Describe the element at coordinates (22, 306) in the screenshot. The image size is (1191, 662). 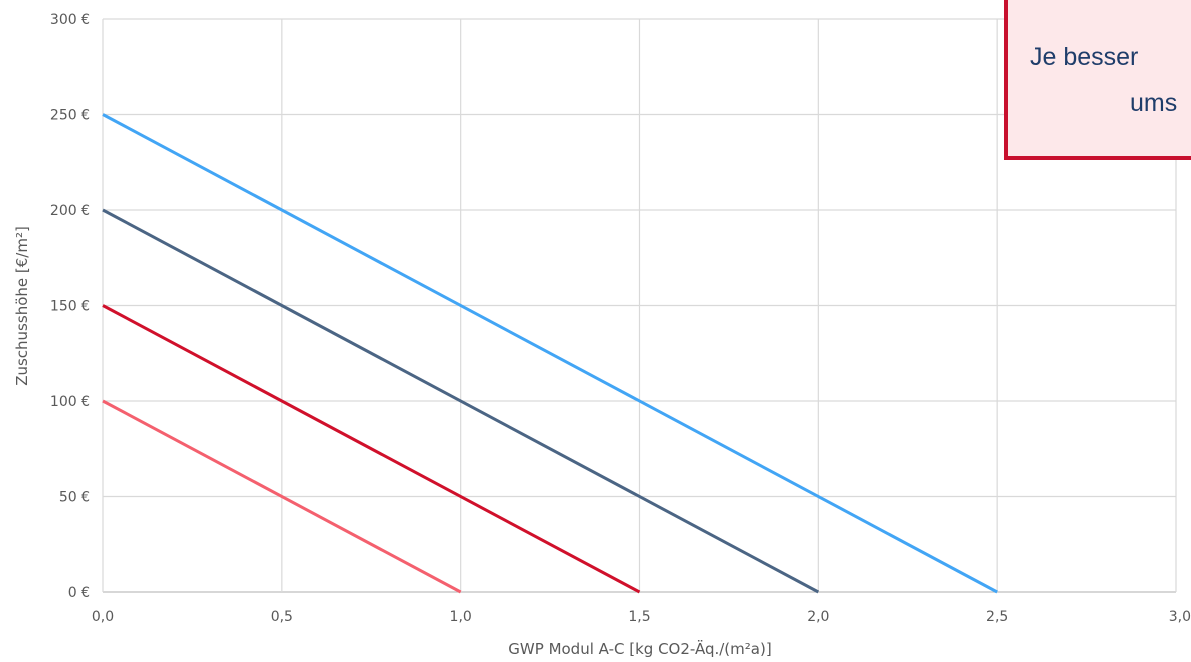
I see `y-axis-title: Zuschusshöhe [€/m²]` at that location.